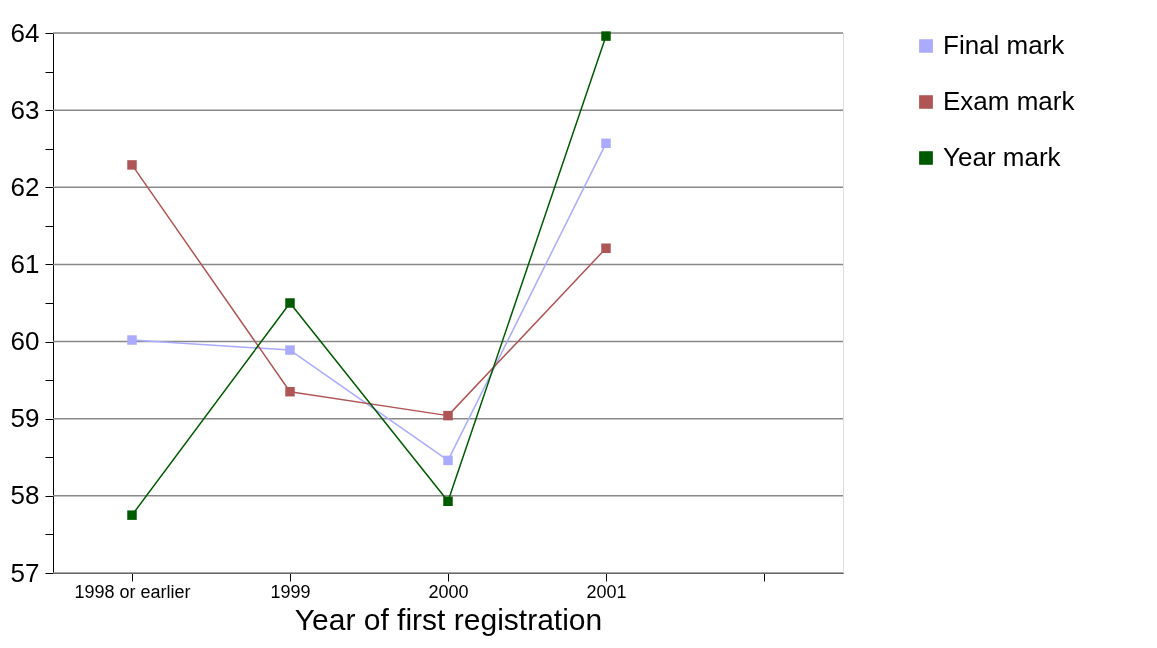 The width and height of the screenshot is (1157, 648). What do you see at coordinates (25, 495) in the screenshot?
I see `y-tick-label: 58` at bounding box center [25, 495].